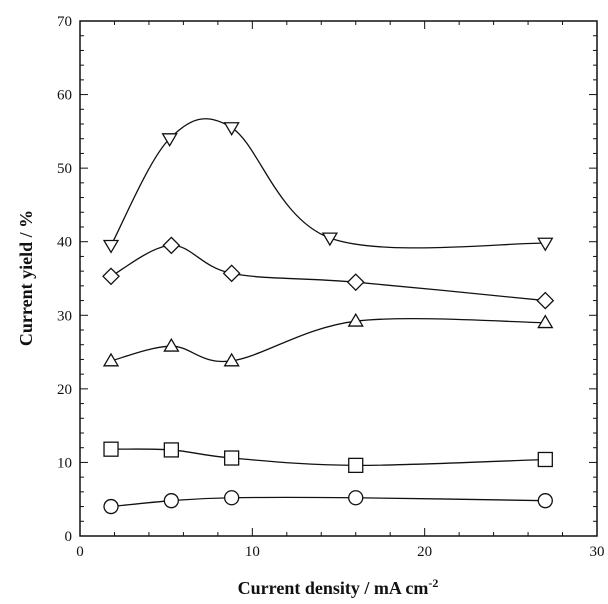 This screenshot has height=604, width=608. I want to click on x-tick-label: 30, so click(597, 552).